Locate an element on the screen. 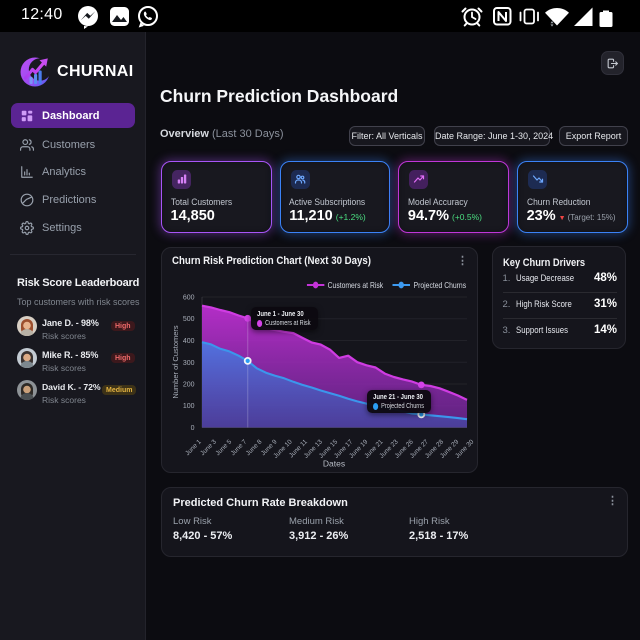 This screenshot has height=640, width=640. svg-text: 300 is located at coordinates (189, 363).